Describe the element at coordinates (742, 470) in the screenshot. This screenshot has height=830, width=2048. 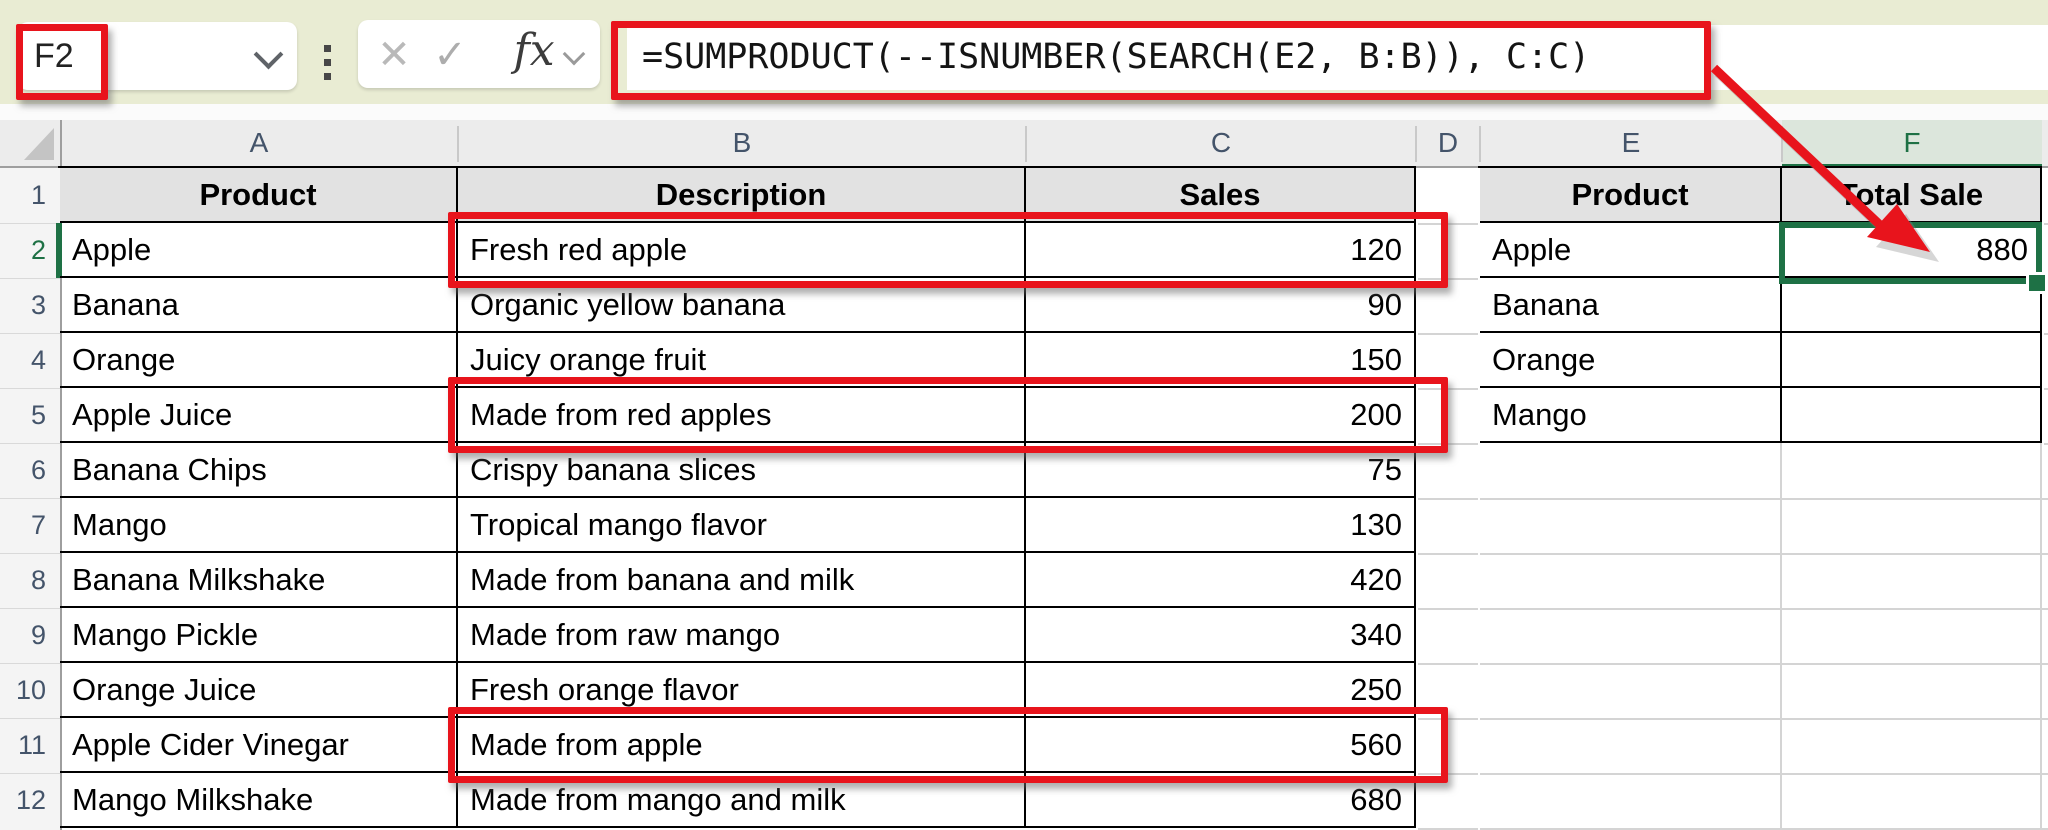
I see `cell-B6: Crispy banana slices` at that location.